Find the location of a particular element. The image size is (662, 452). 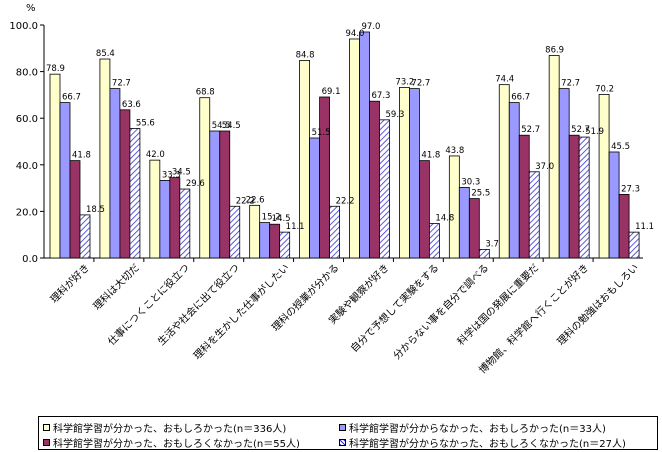

data-label-s0-9: 74.4 is located at coordinates (504, 80).